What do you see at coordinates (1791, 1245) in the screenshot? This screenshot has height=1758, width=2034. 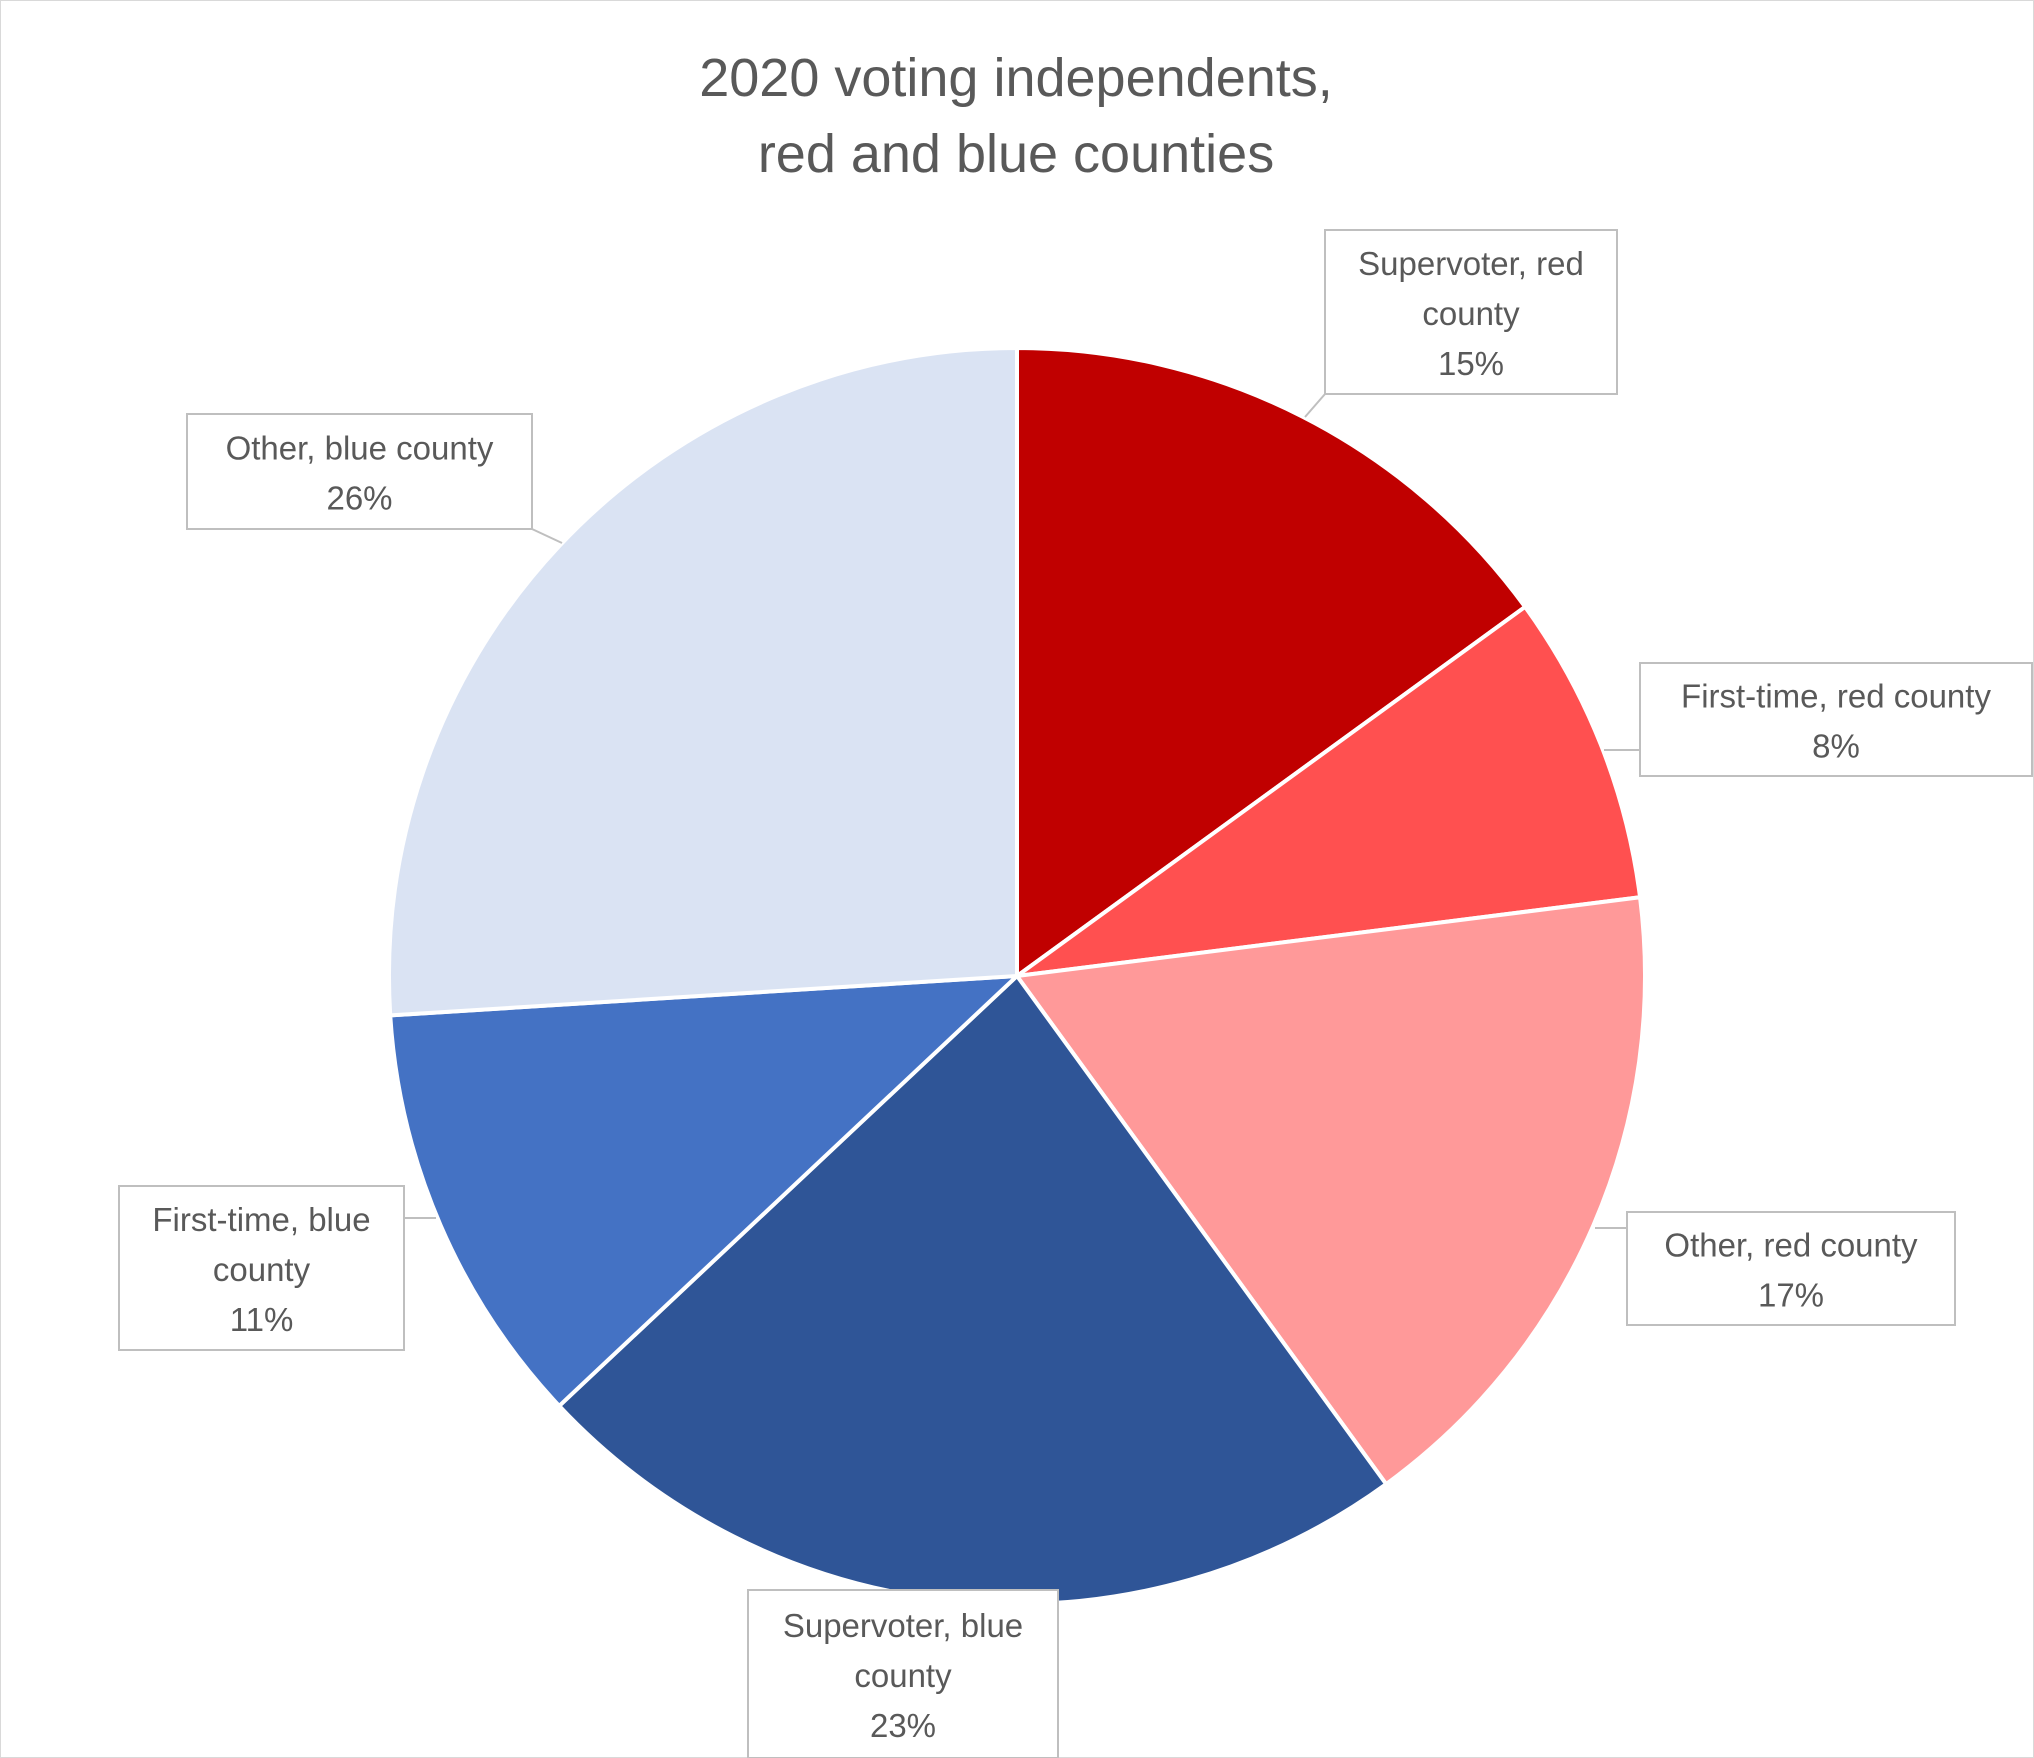 I see `data-label-category: Other, red county` at bounding box center [1791, 1245].